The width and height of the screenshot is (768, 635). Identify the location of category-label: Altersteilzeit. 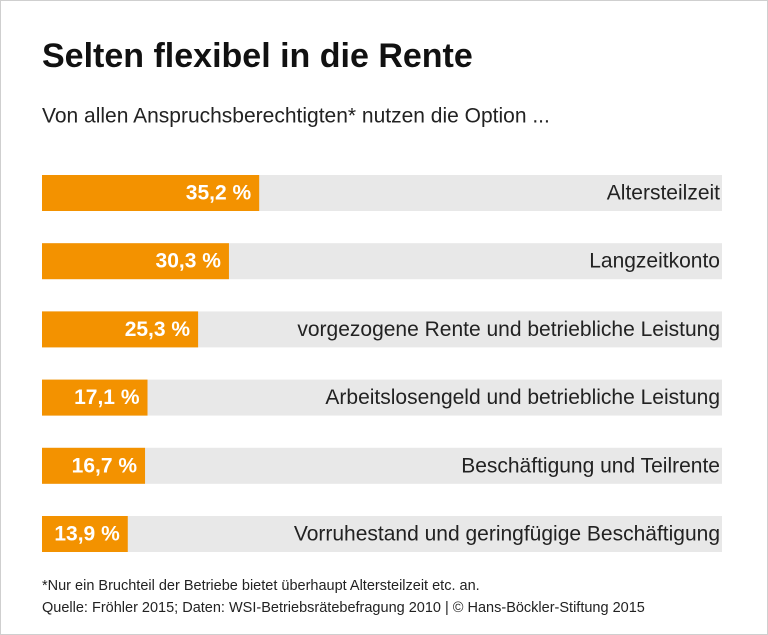
(663, 193).